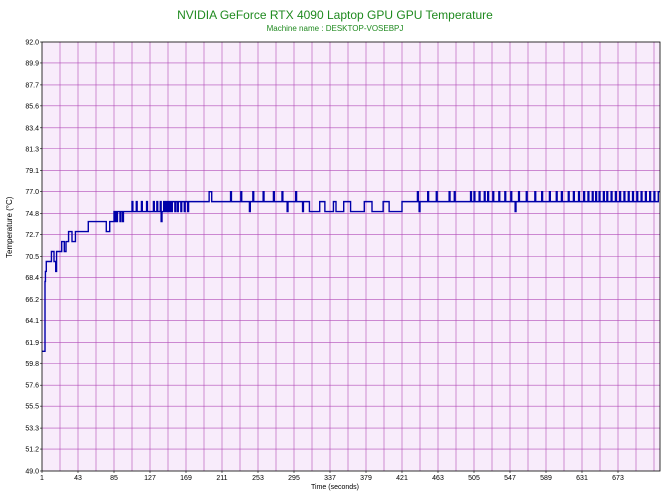 Image resolution: width=670 pixels, height=503 pixels. Describe the element at coordinates (32, 63) in the screenshot. I see `y-tick-label: 89.9` at that location.